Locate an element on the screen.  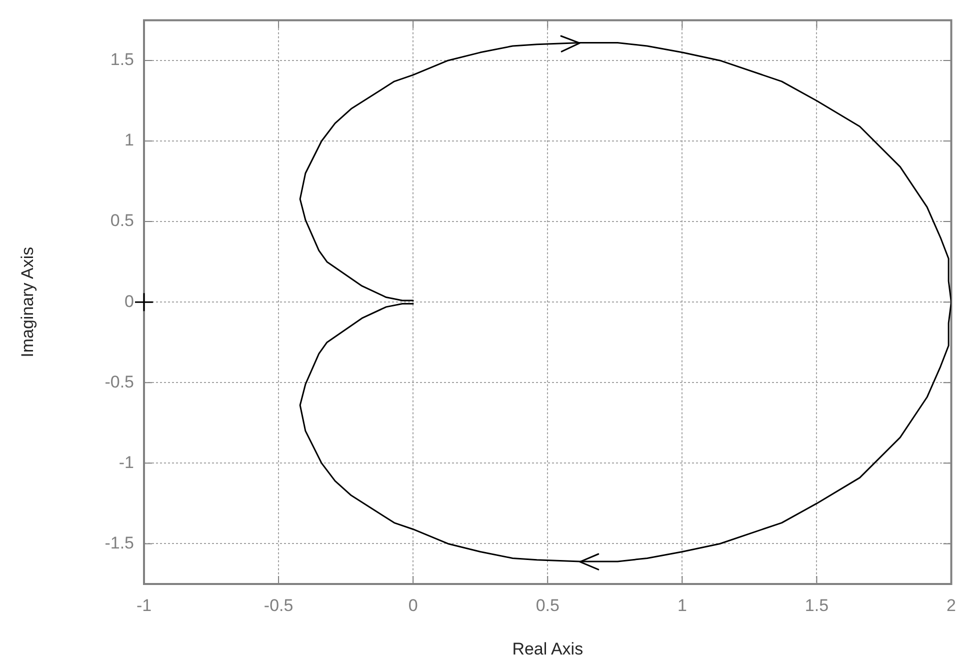
x-tick-label: 1 is located at coordinates (682, 605).